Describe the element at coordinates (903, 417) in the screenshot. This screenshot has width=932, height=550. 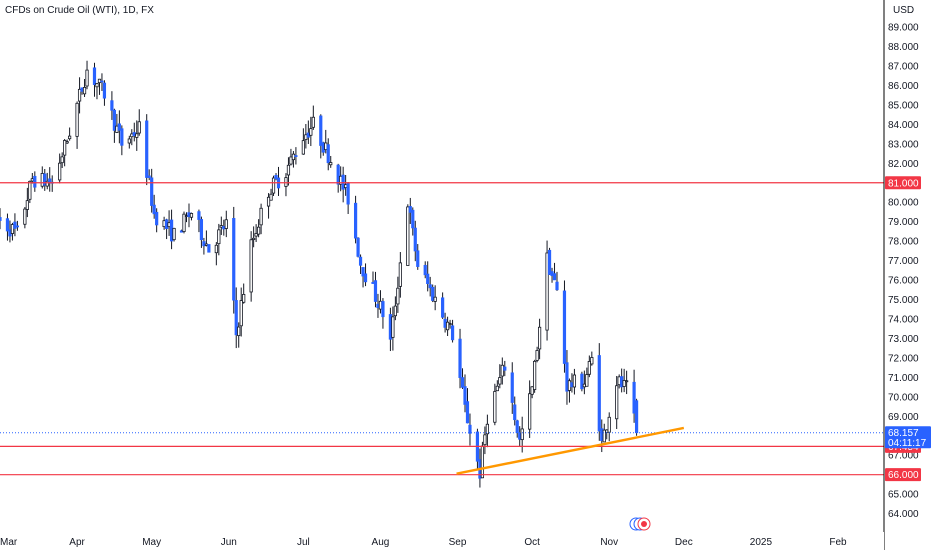
I see `price-tick-label: 69.000` at that location.